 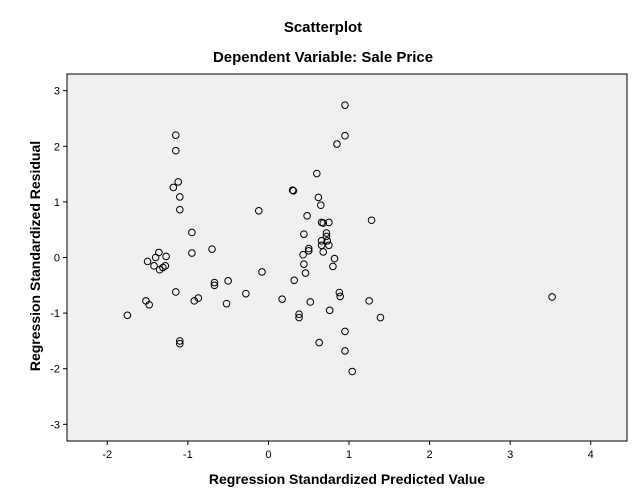 I want to click on x-tick-label: 1, so click(x=349, y=455).